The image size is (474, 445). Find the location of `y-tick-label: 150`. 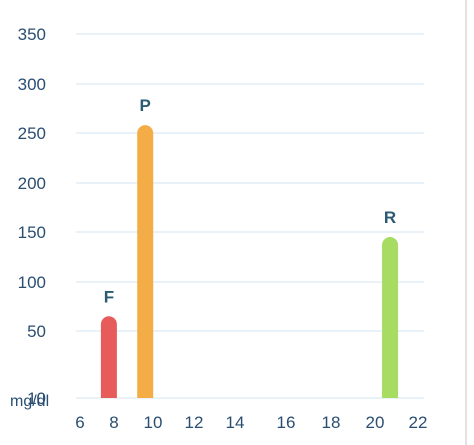

y-tick-label: 150 is located at coordinates (32, 232).